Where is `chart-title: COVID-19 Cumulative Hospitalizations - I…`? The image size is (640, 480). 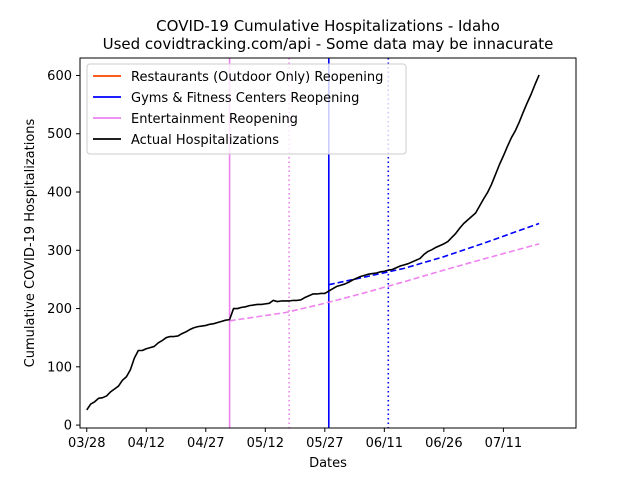 chart-title: COVID-19 Cumulative Hospitalizations - I… is located at coordinates (328, 26).